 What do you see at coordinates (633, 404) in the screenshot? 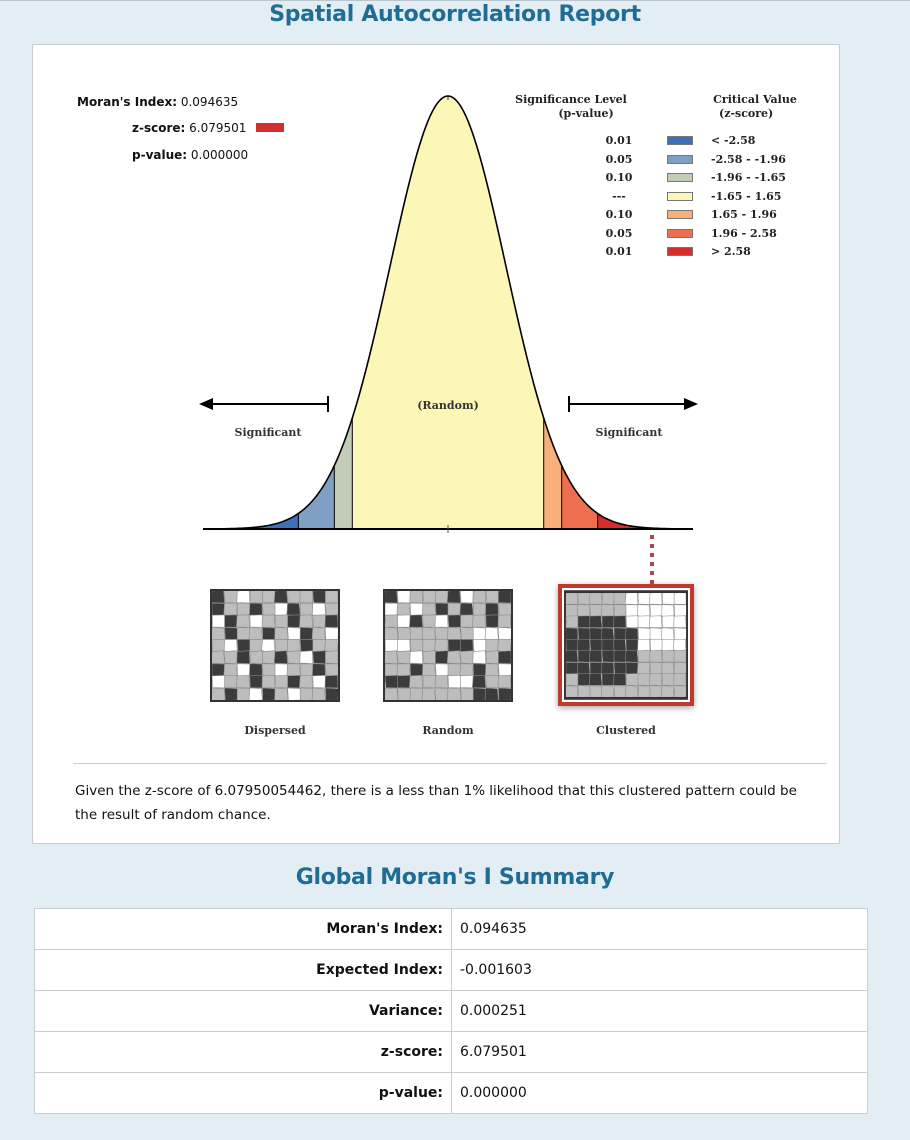
I see `right-significance-arrow` at bounding box center [633, 404].